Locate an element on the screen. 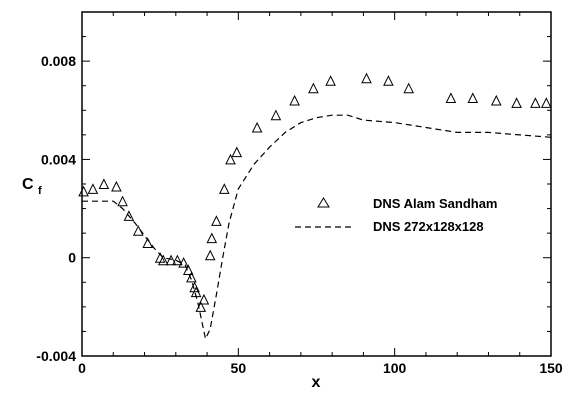 Image resolution: width=565 pixels, height=394 pixels. legend-label-series-1: DNS Alam Sandham is located at coordinates (435, 203).